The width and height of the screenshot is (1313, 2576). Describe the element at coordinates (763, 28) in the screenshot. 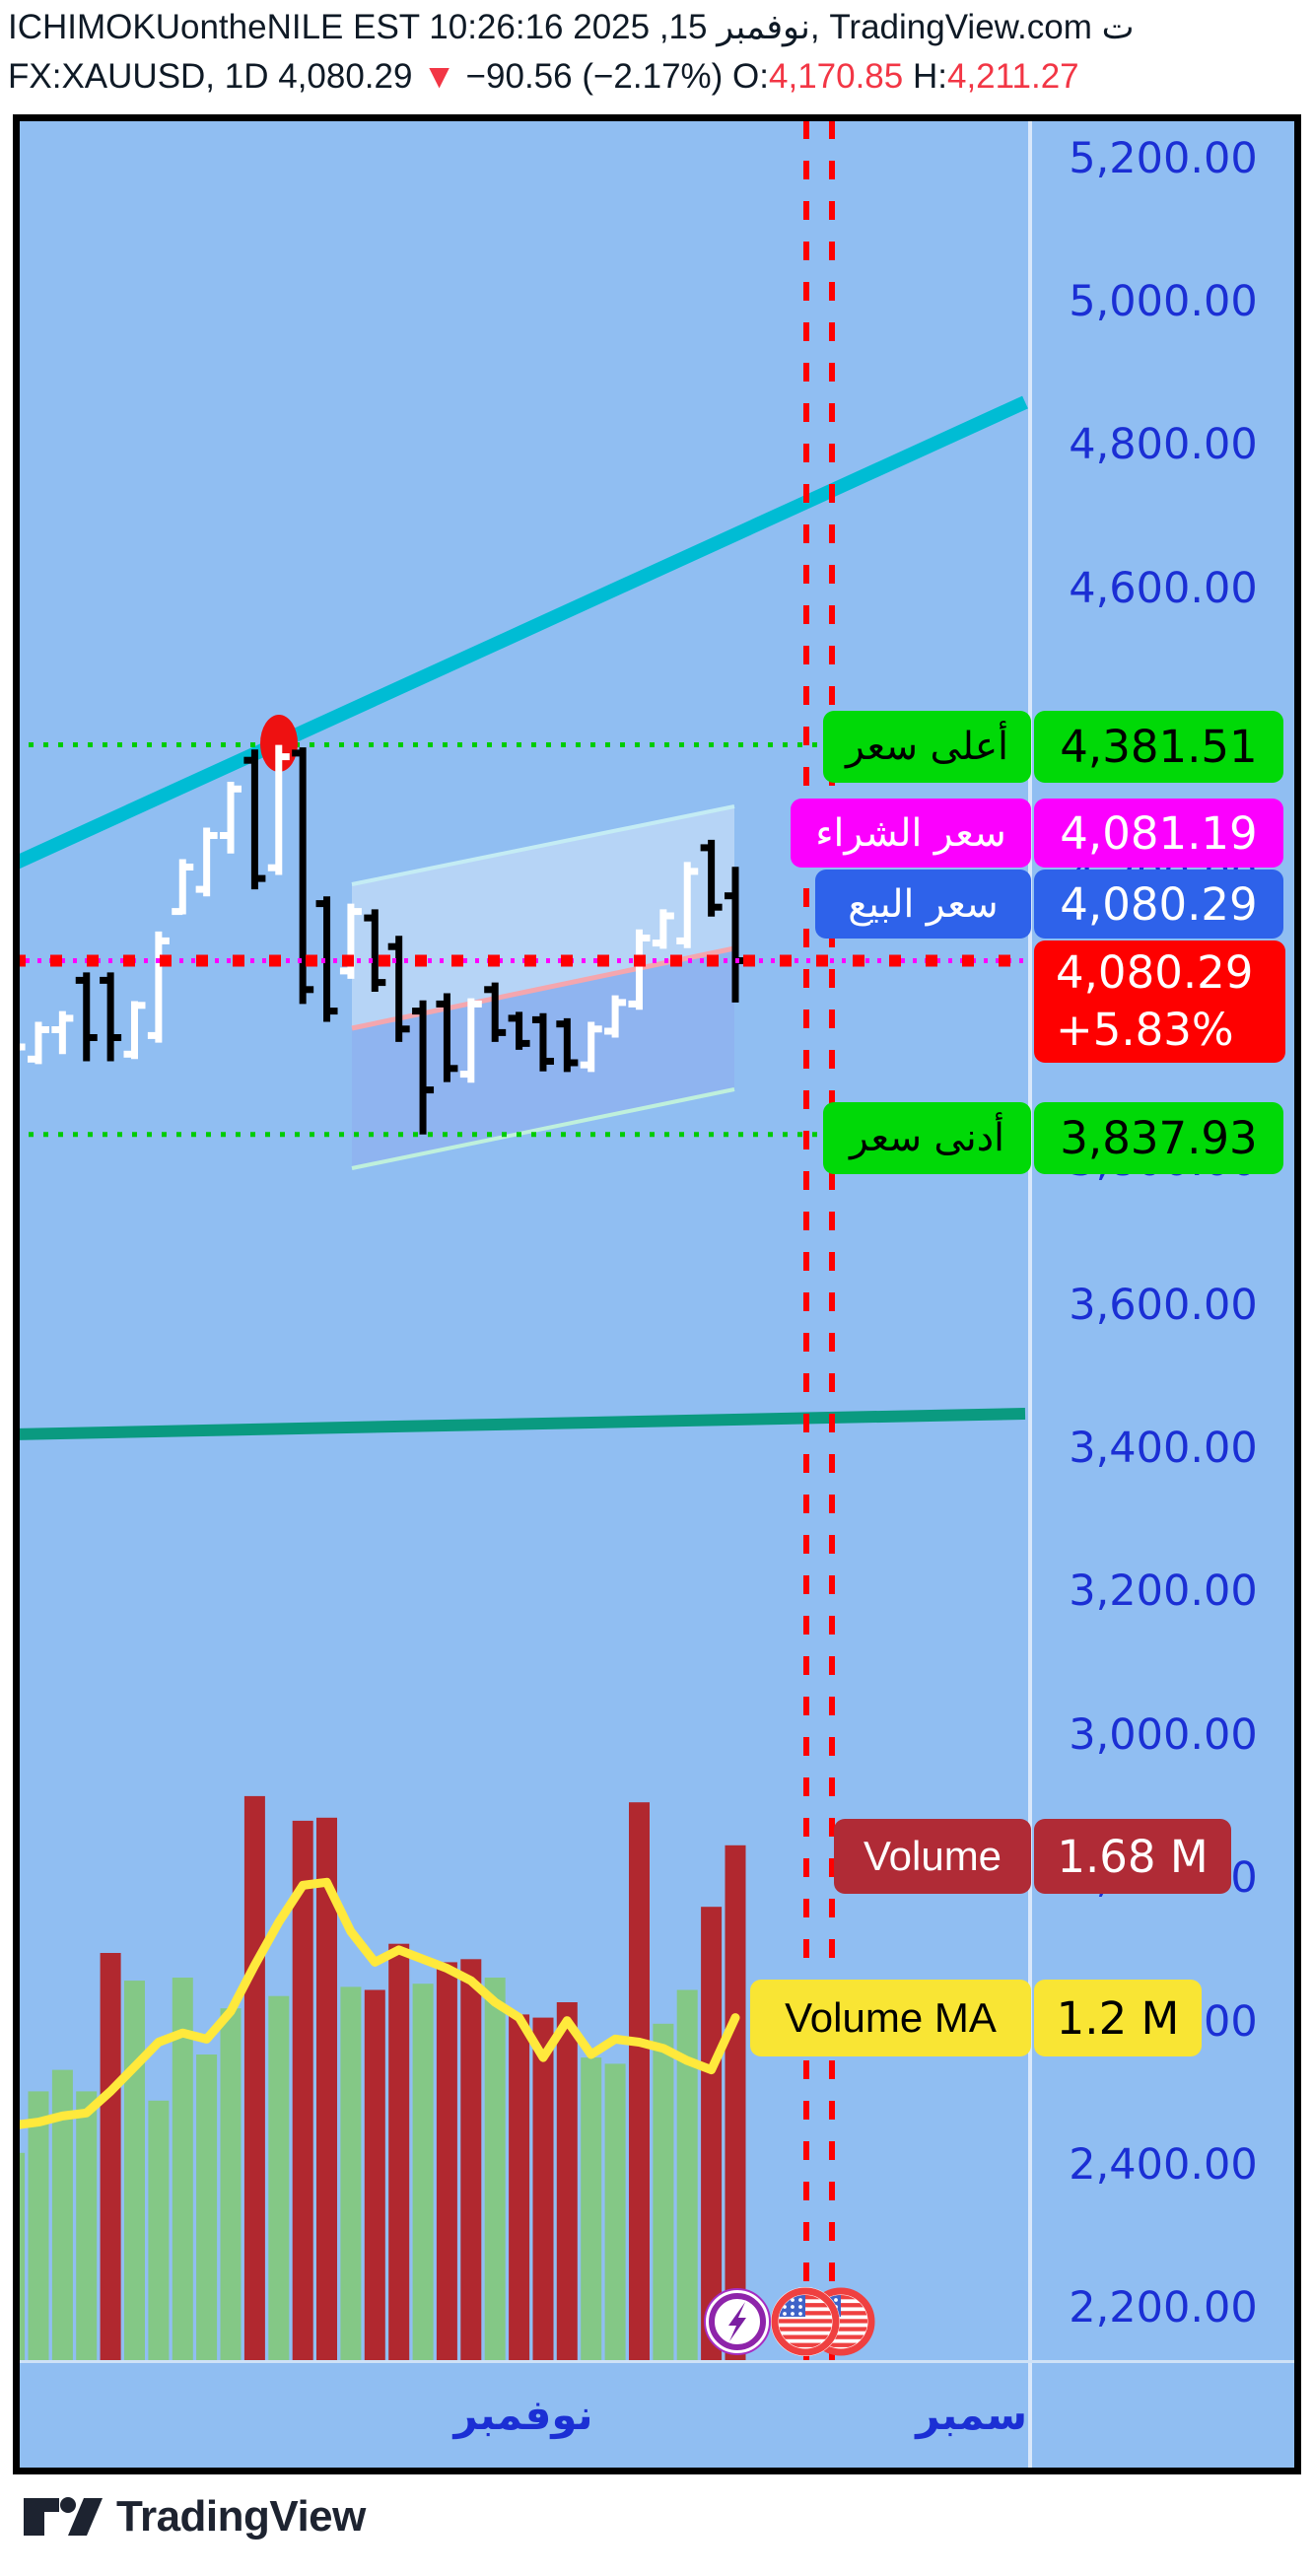

I see `publication-info-part: نوفمبر` at that location.